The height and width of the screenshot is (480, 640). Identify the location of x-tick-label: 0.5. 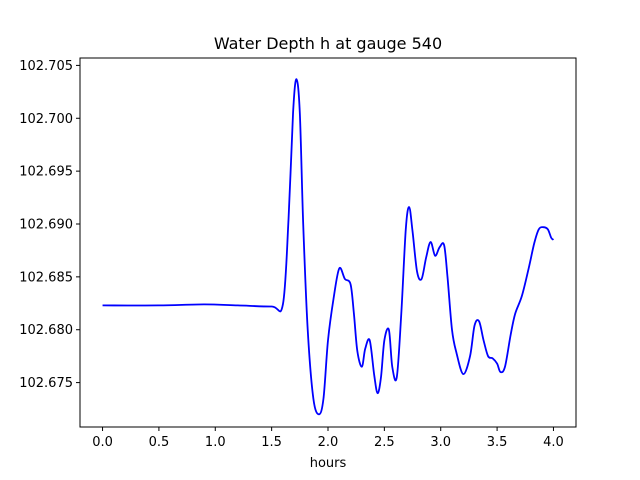
(159, 442).